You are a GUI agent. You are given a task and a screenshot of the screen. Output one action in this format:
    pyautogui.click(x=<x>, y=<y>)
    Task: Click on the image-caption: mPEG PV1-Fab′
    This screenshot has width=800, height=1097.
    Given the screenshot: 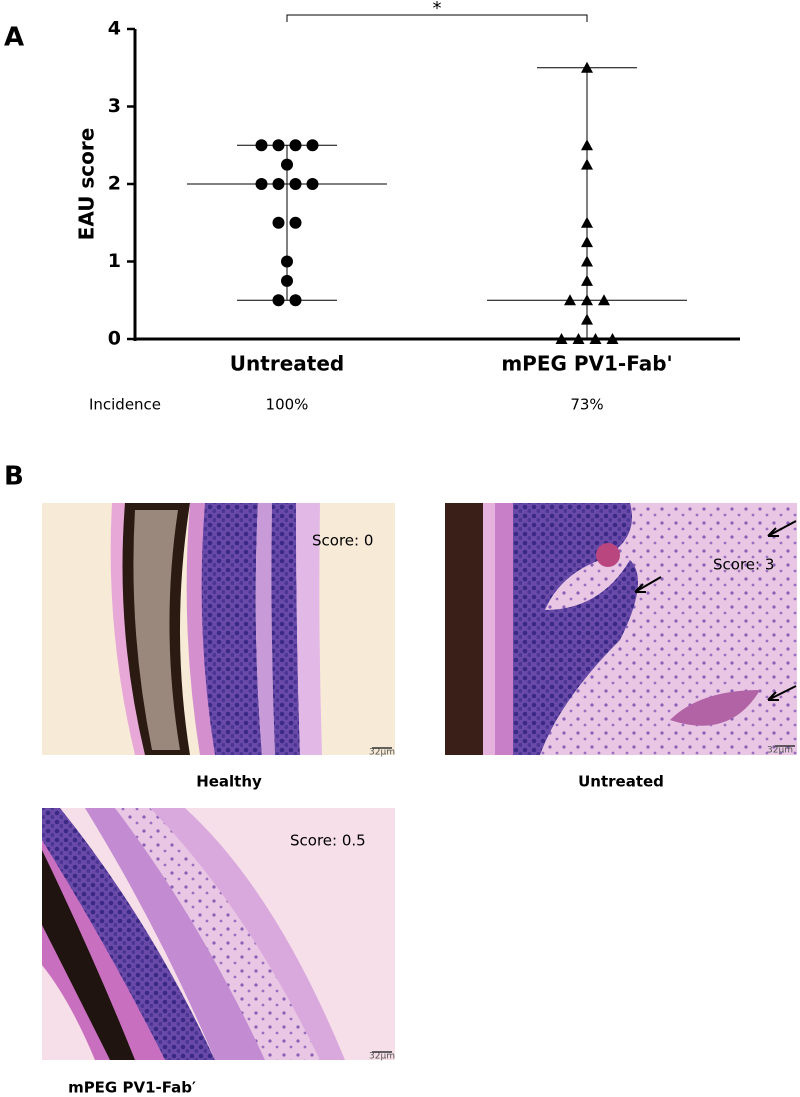 What is the action you would take?
    pyautogui.click(x=132, y=1088)
    